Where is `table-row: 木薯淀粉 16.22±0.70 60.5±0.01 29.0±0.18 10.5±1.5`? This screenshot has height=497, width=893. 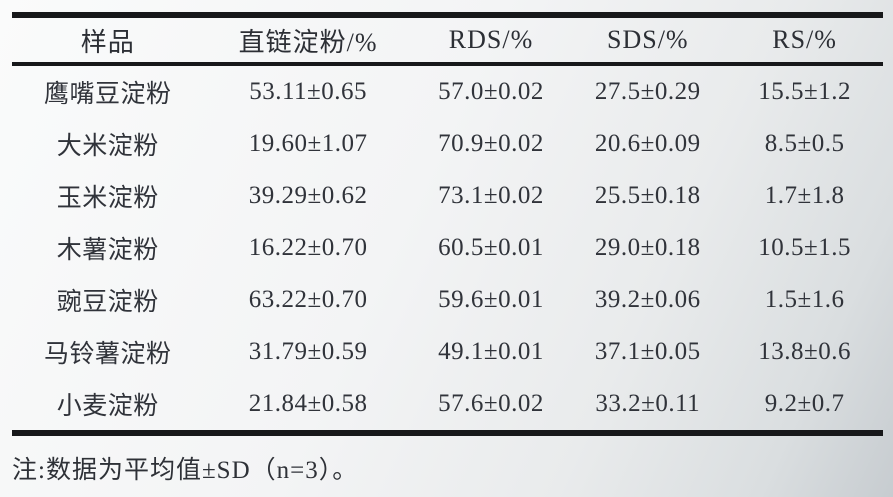
table-row: 木薯淀粉 16.22±0.70 60.5±0.01 29.0±0.18 10.5±1.5 is located at coordinates (447, 248).